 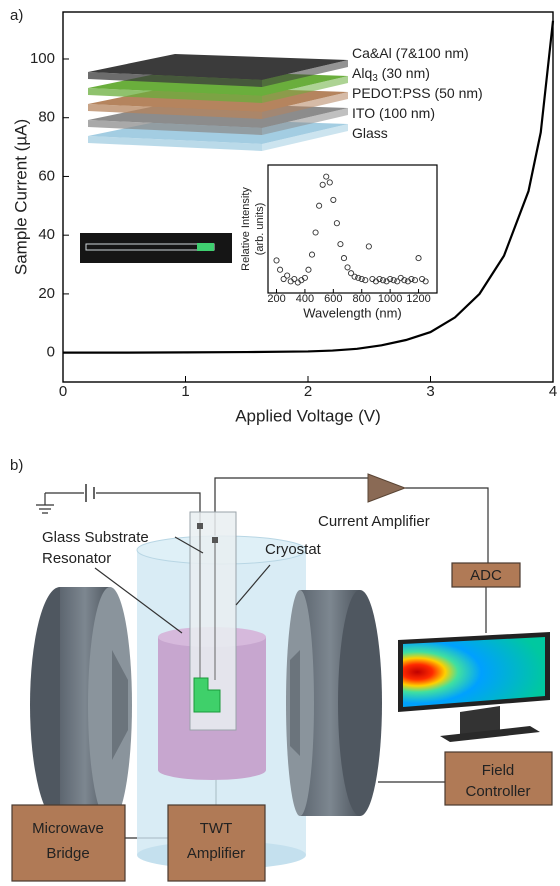 What do you see at coordinates (360, 703) in the screenshot?
I see `magnet` at bounding box center [360, 703].